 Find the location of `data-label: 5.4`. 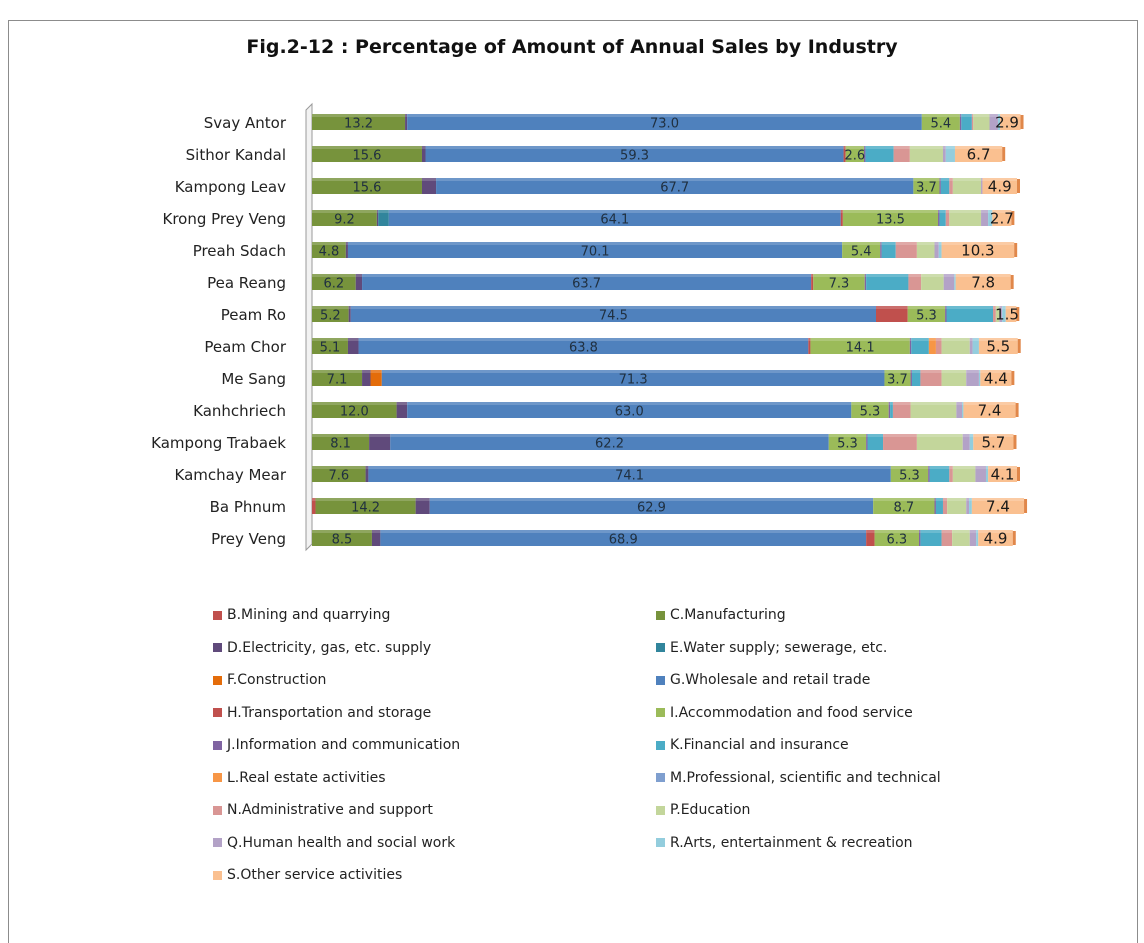

data-label: 5.4 is located at coordinates (861, 252).